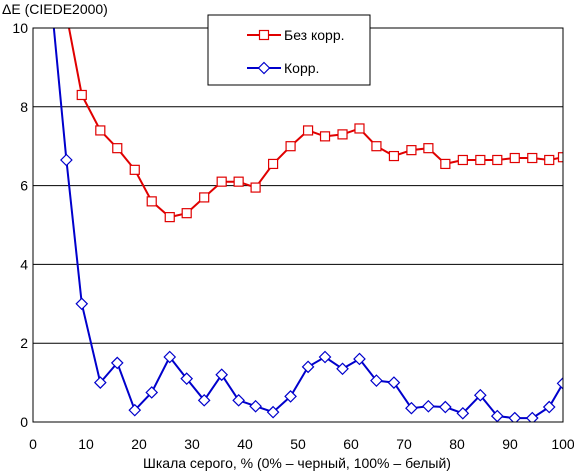  What do you see at coordinates (245, 444) in the screenshot?
I see `x-tick-label: 40` at bounding box center [245, 444].